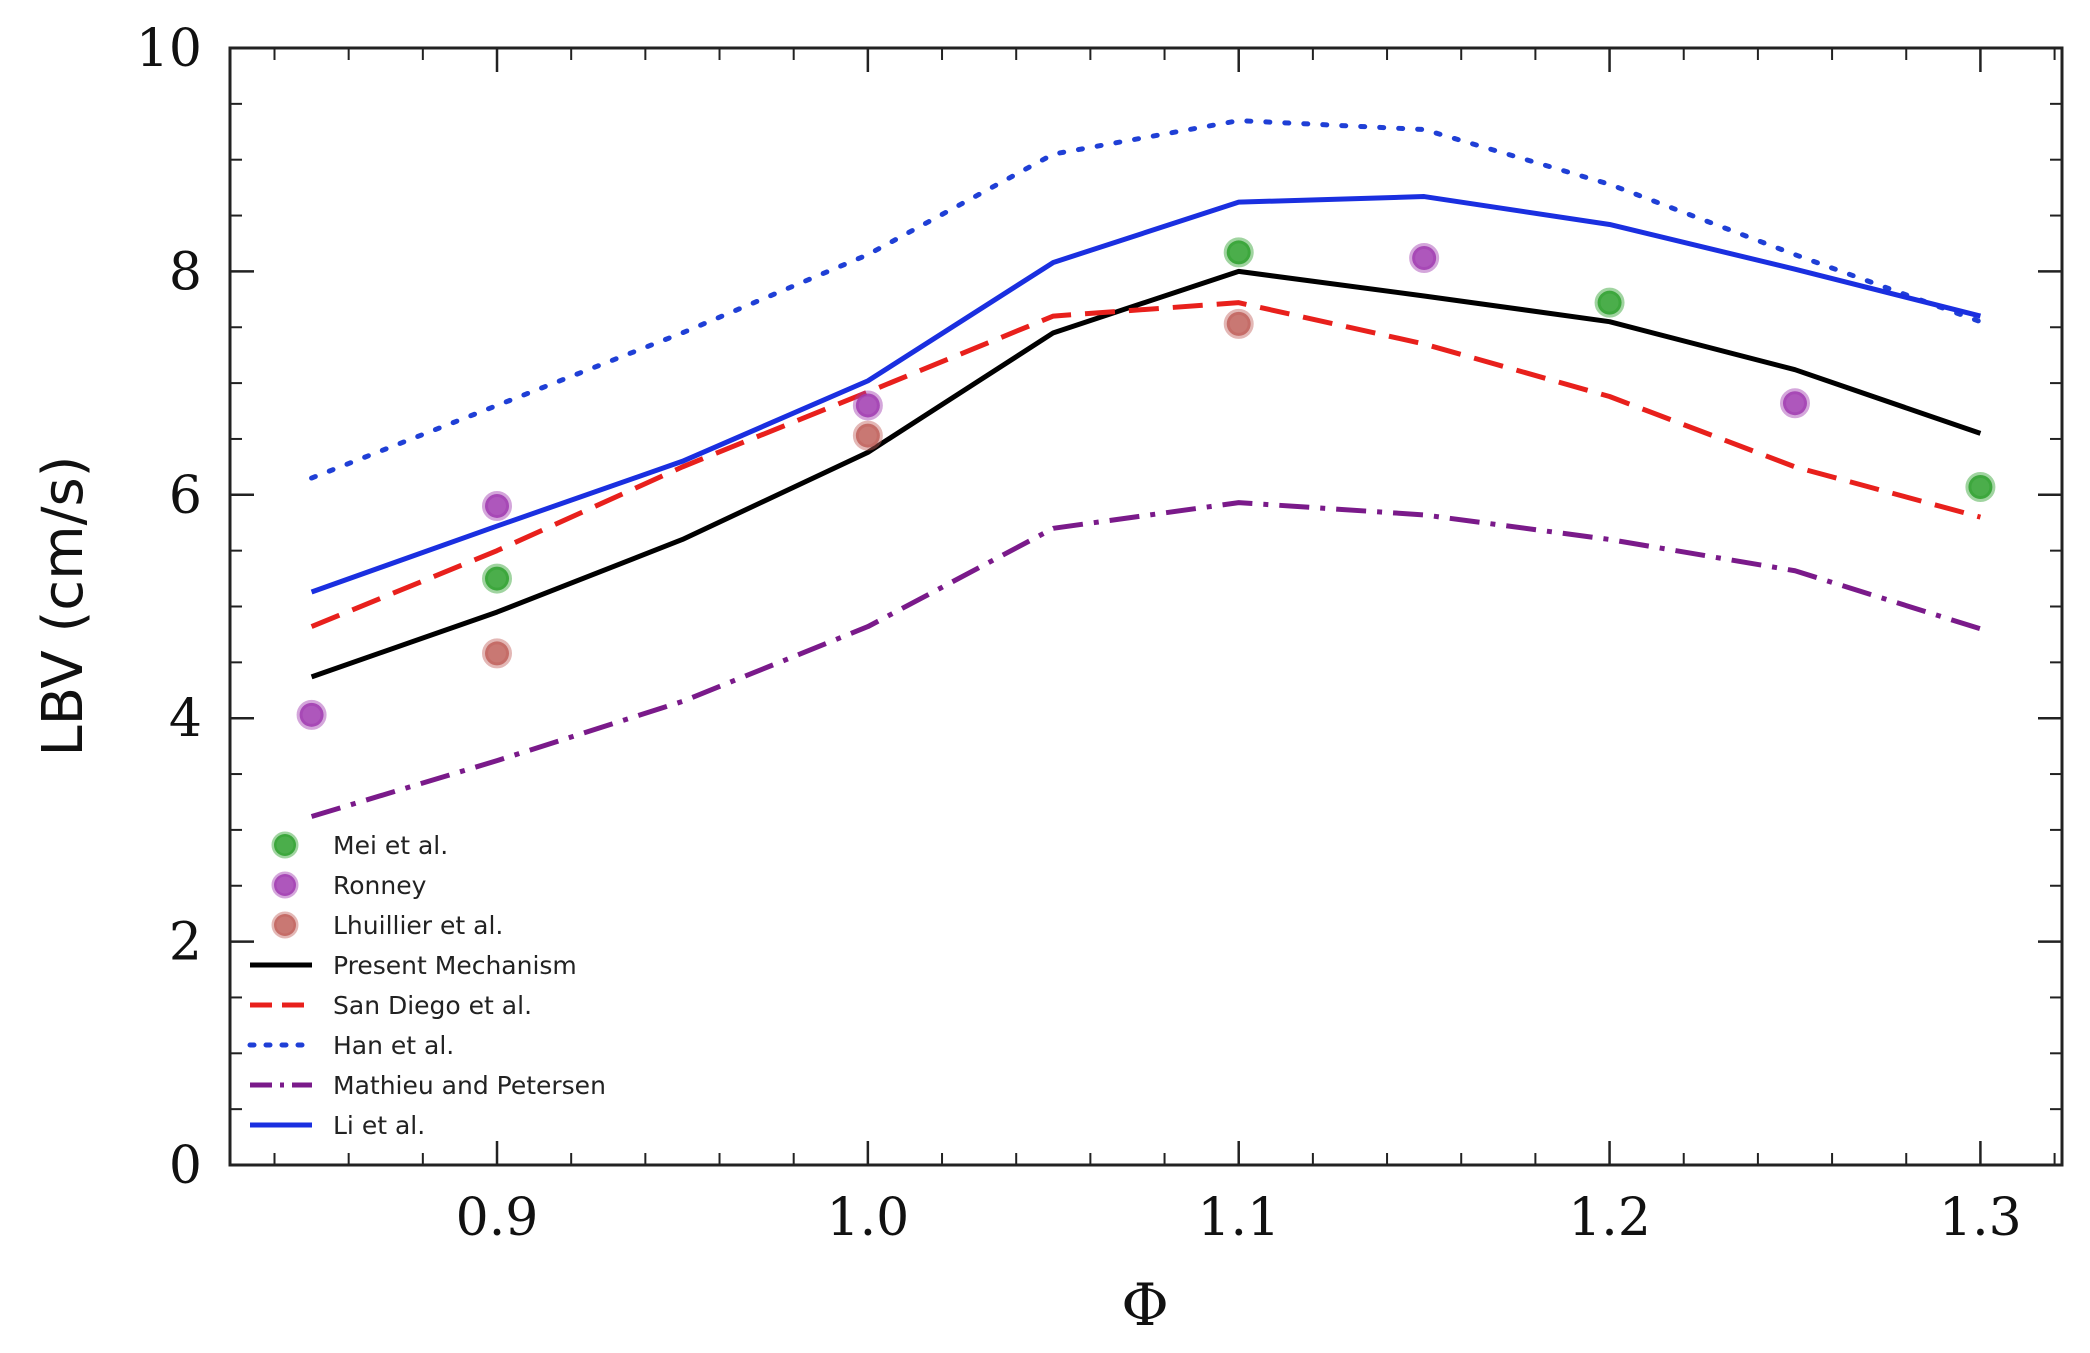 The image size is (2090, 1353). What do you see at coordinates (868, 1218) in the screenshot?
I see `x-tick-label: 1.0` at bounding box center [868, 1218].